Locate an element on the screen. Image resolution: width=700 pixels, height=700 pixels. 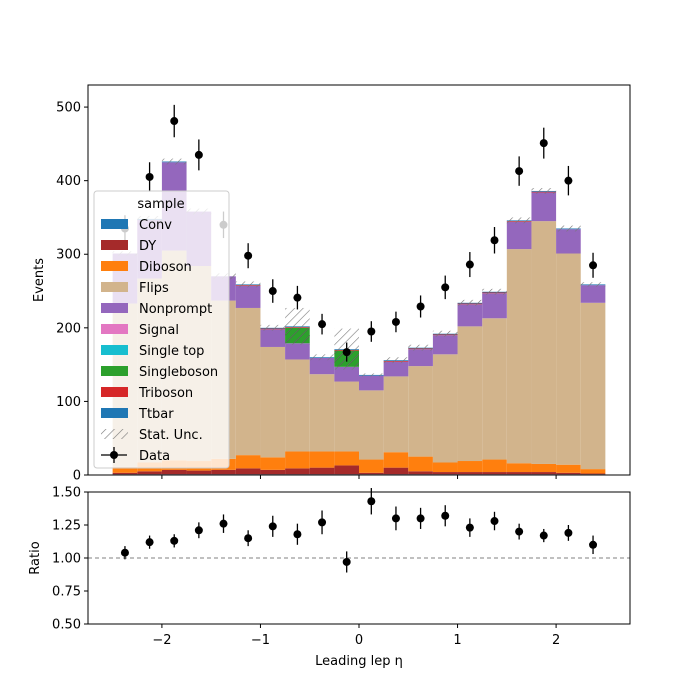
legend-title: sample is located at coordinates (160, 204).